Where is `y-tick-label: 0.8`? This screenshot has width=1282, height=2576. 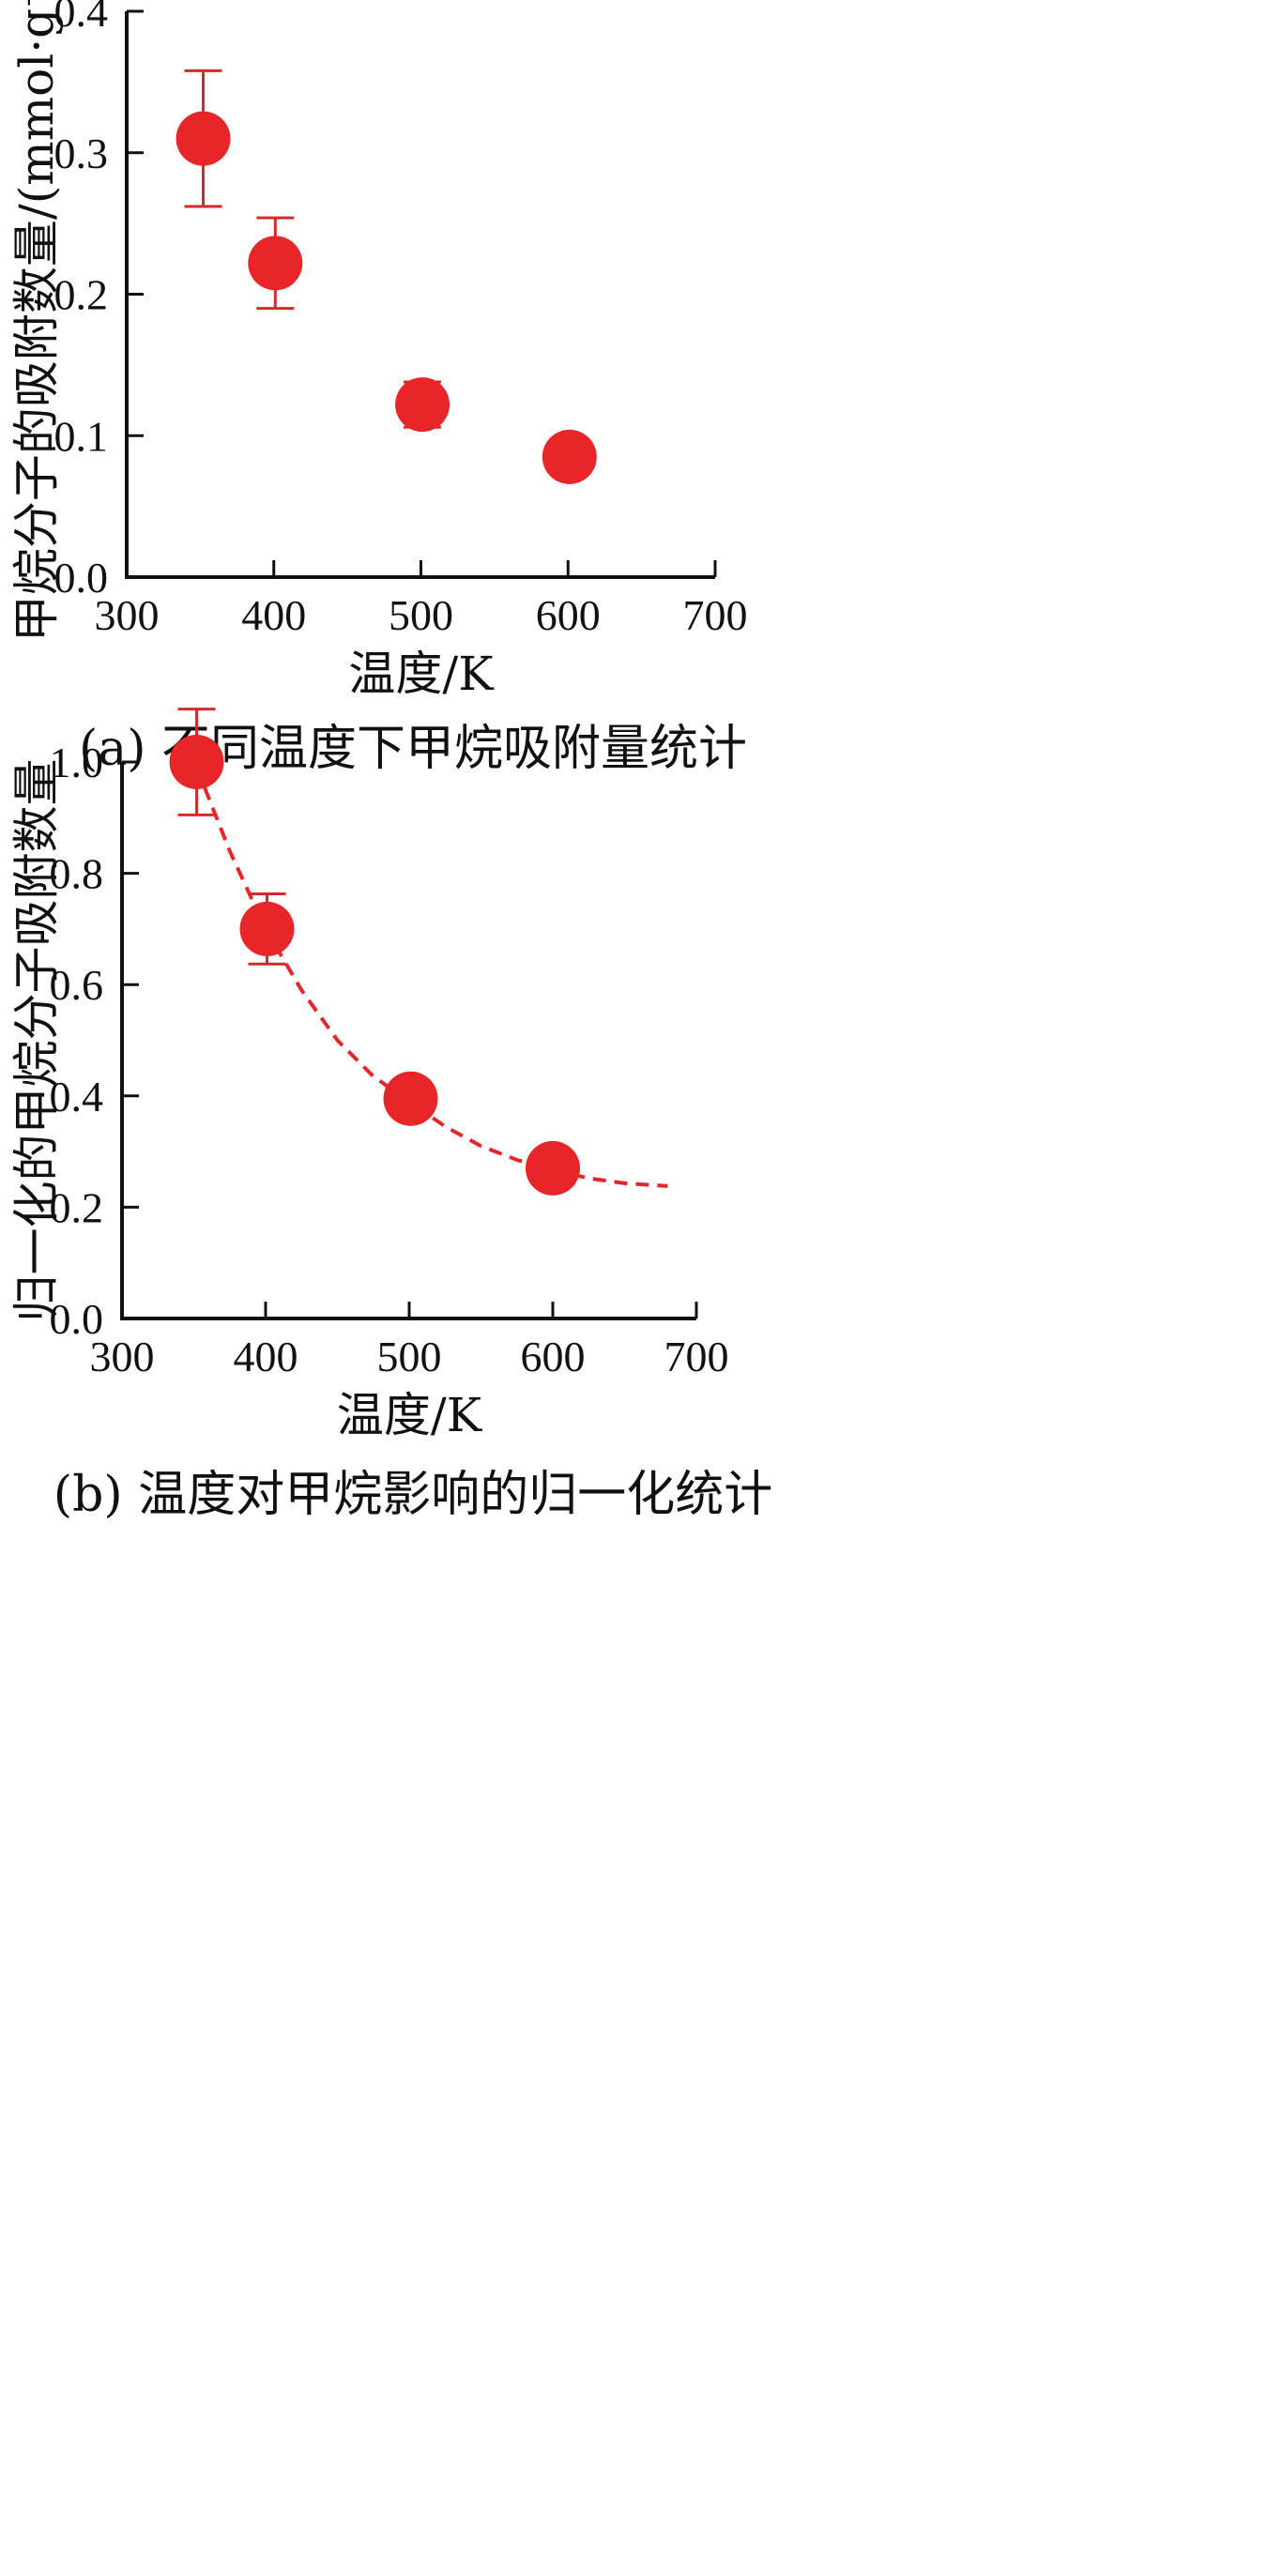 y-tick-label: 0.8 is located at coordinates (77, 874).